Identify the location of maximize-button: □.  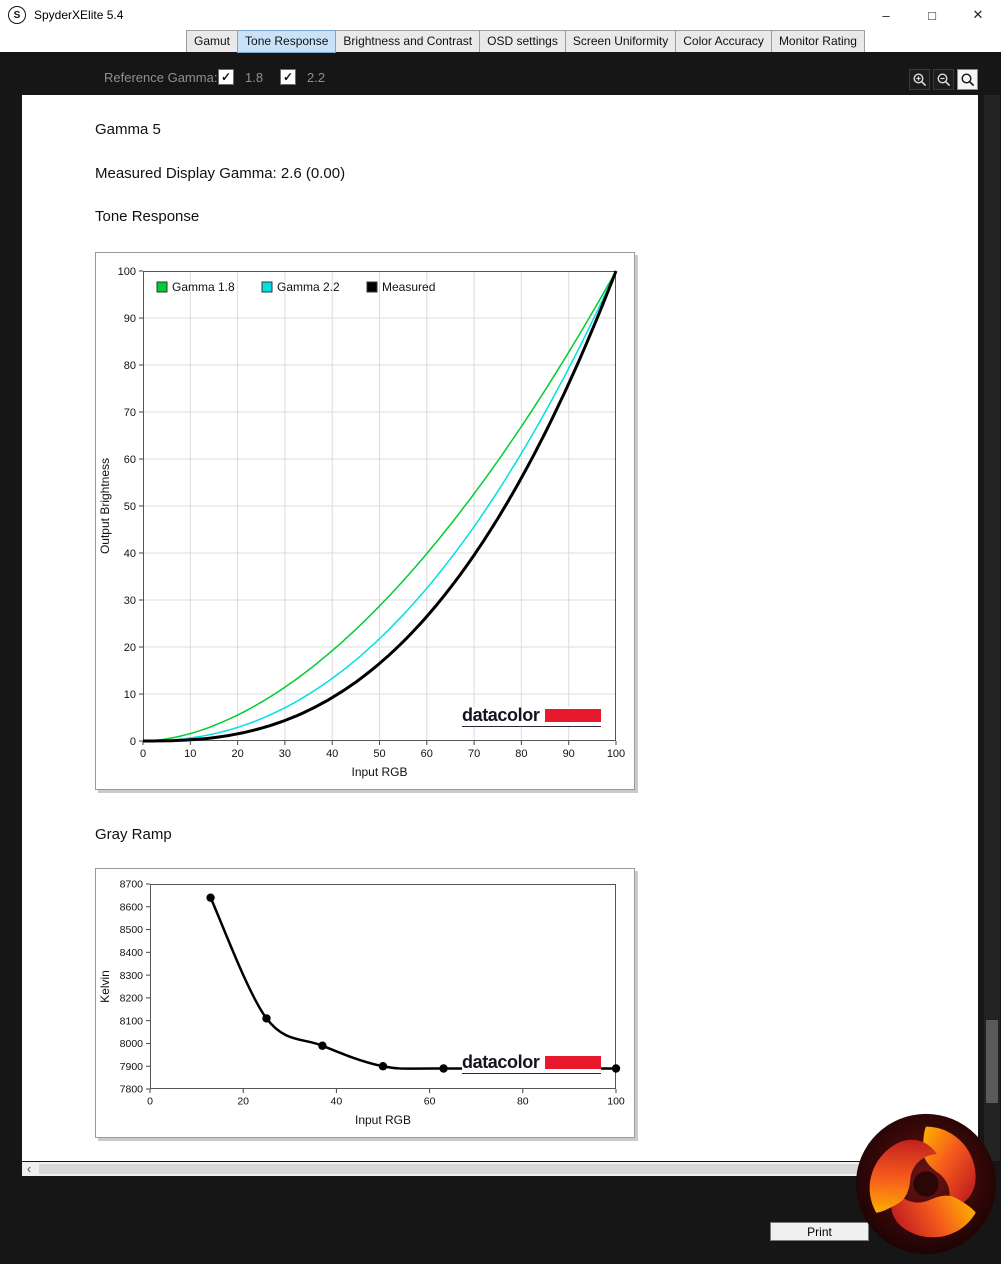
(932, 15).